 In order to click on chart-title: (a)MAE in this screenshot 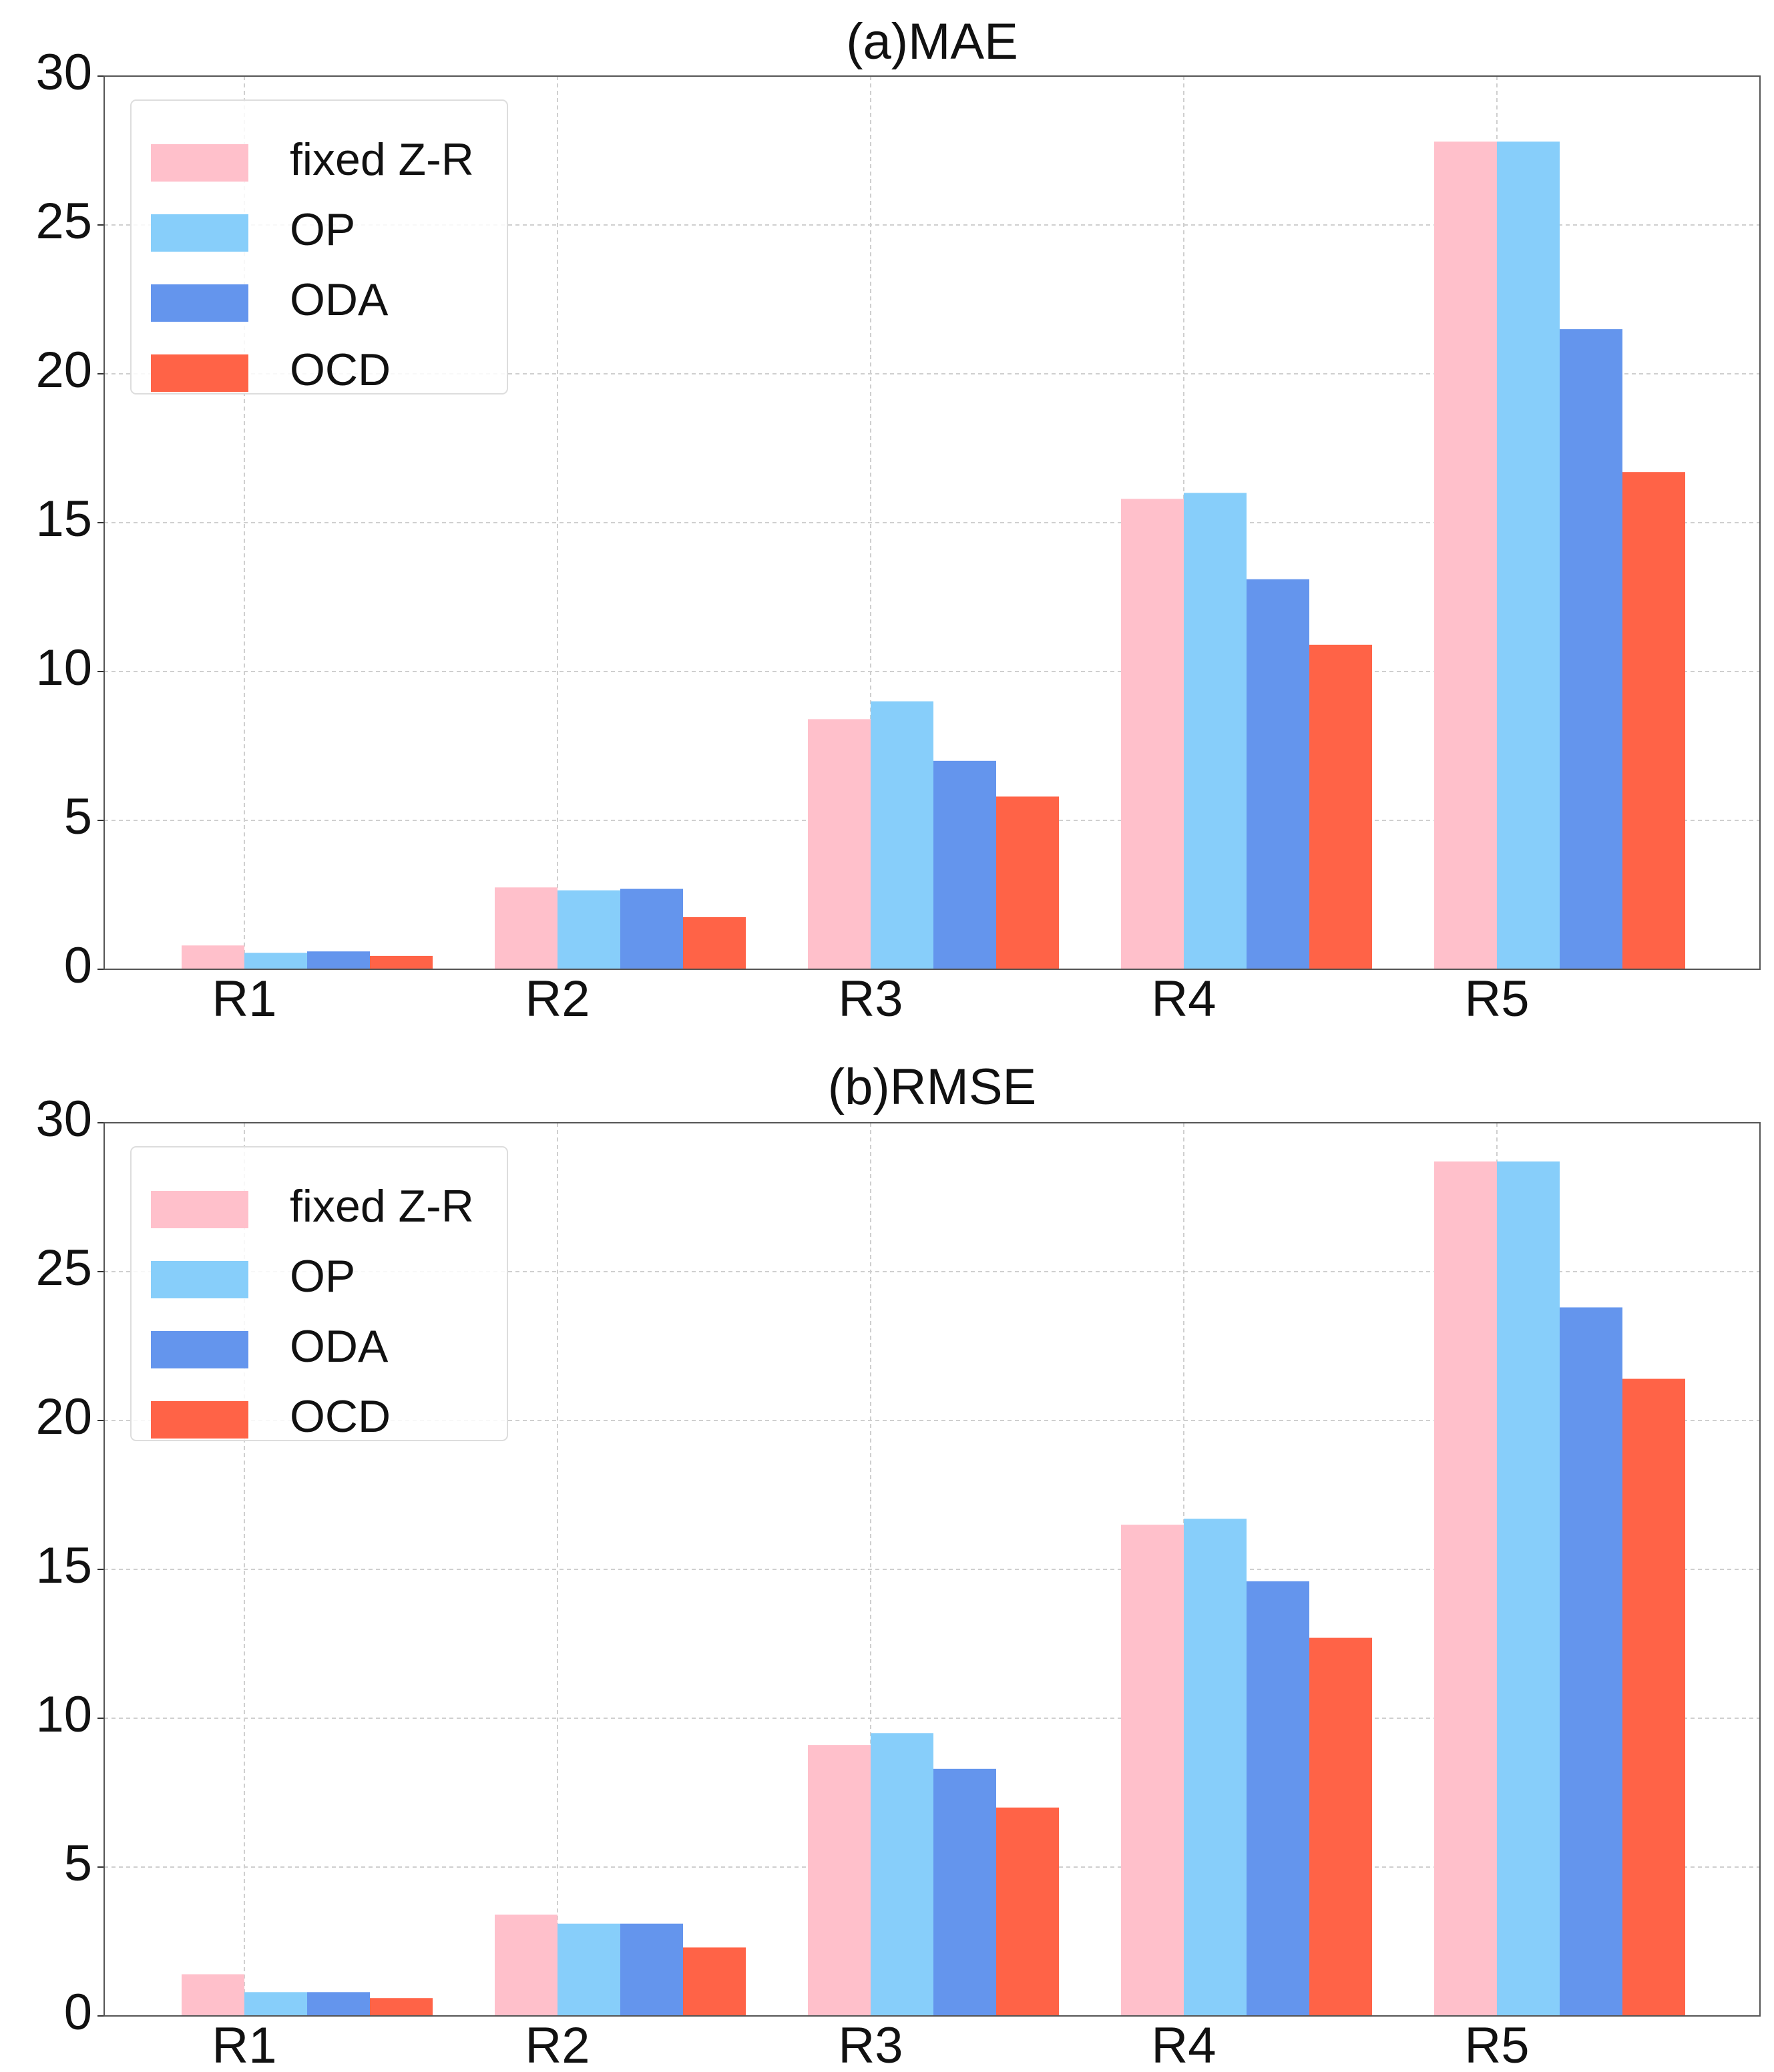, I will do `click(932, 41)`.